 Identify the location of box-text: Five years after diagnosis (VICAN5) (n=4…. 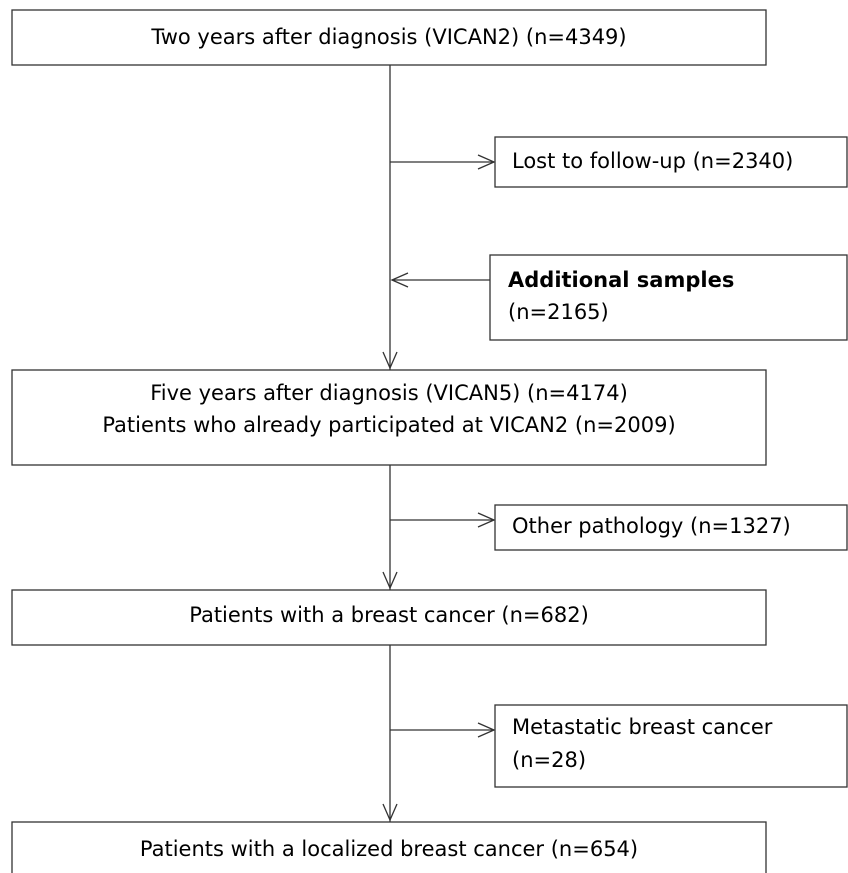
(389, 393).